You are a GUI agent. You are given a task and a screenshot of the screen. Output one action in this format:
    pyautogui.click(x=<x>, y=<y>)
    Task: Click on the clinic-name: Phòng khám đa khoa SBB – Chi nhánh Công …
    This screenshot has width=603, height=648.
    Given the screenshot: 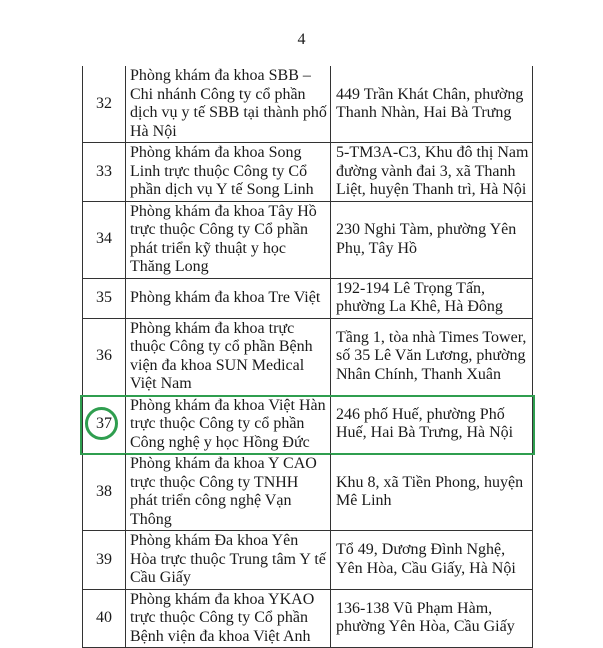 What is the action you would take?
    pyautogui.click(x=228, y=104)
    